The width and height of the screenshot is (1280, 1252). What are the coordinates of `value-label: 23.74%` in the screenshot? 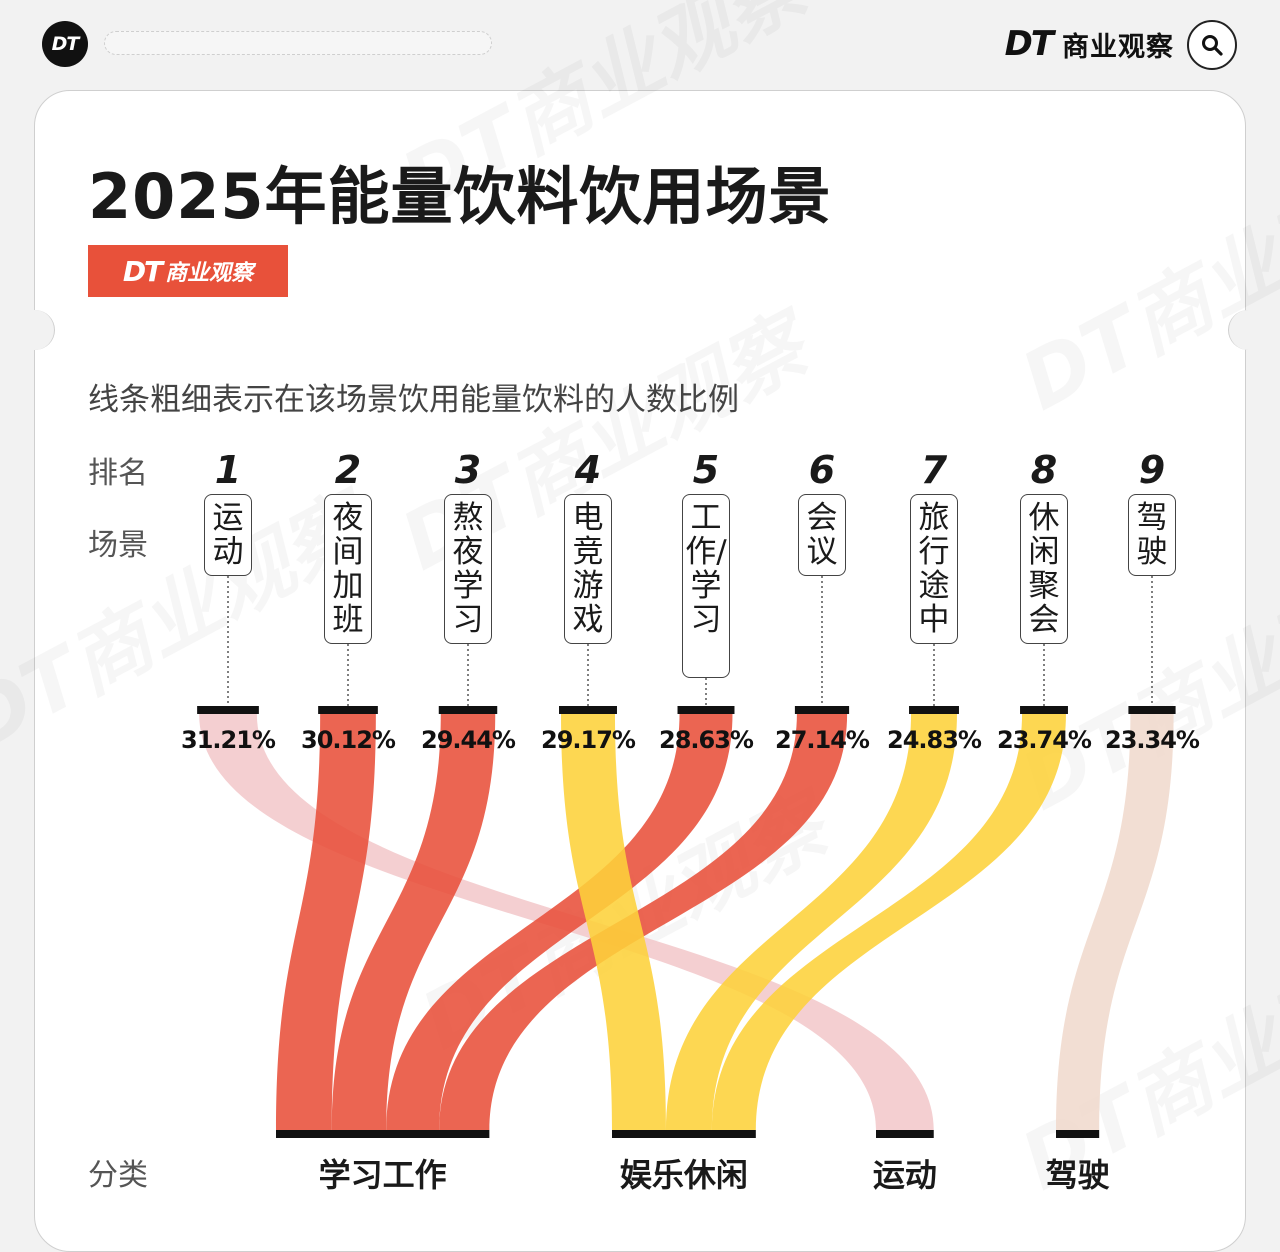 It's located at (1044, 740).